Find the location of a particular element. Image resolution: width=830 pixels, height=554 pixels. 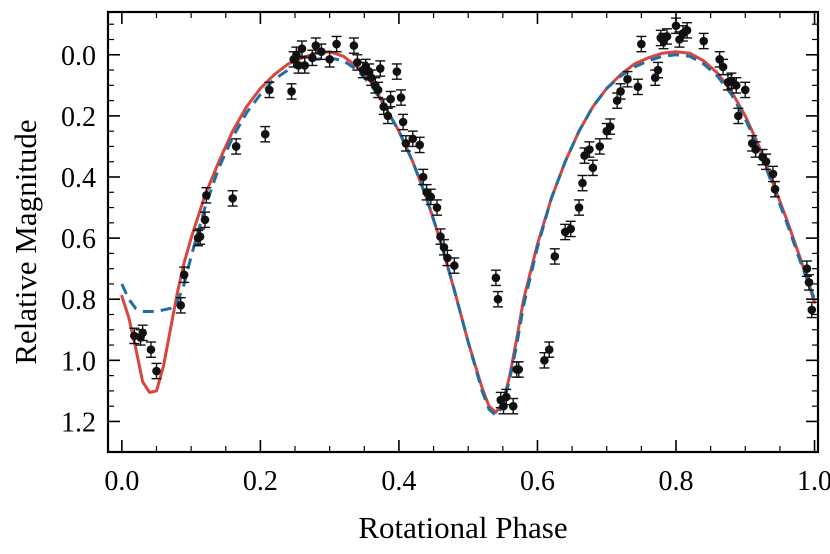

y-tick-label: 1.0 is located at coordinates (78, 361).